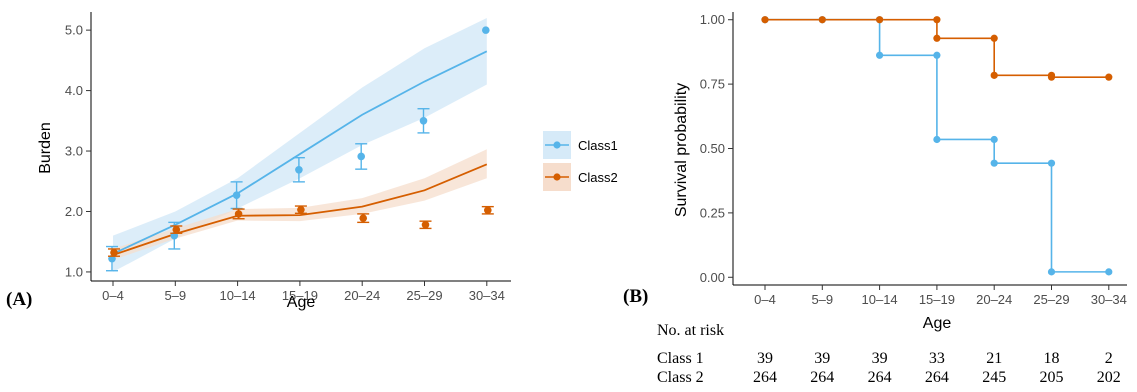  What do you see at coordinates (557, 145) in the screenshot?
I see `legend-key-class1-point` at bounding box center [557, 145].